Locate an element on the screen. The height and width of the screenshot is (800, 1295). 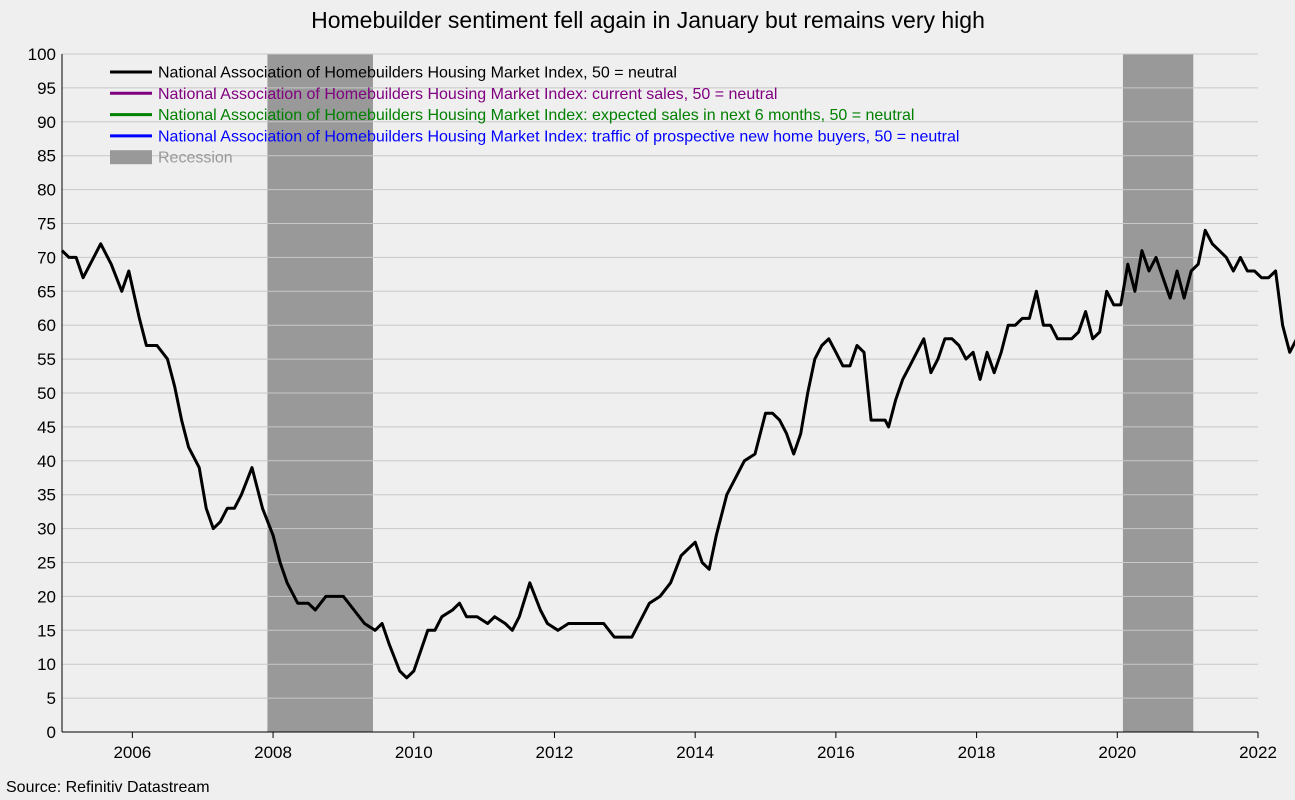
y-tick-label-85: 85 is located at coordinates (46, 156).